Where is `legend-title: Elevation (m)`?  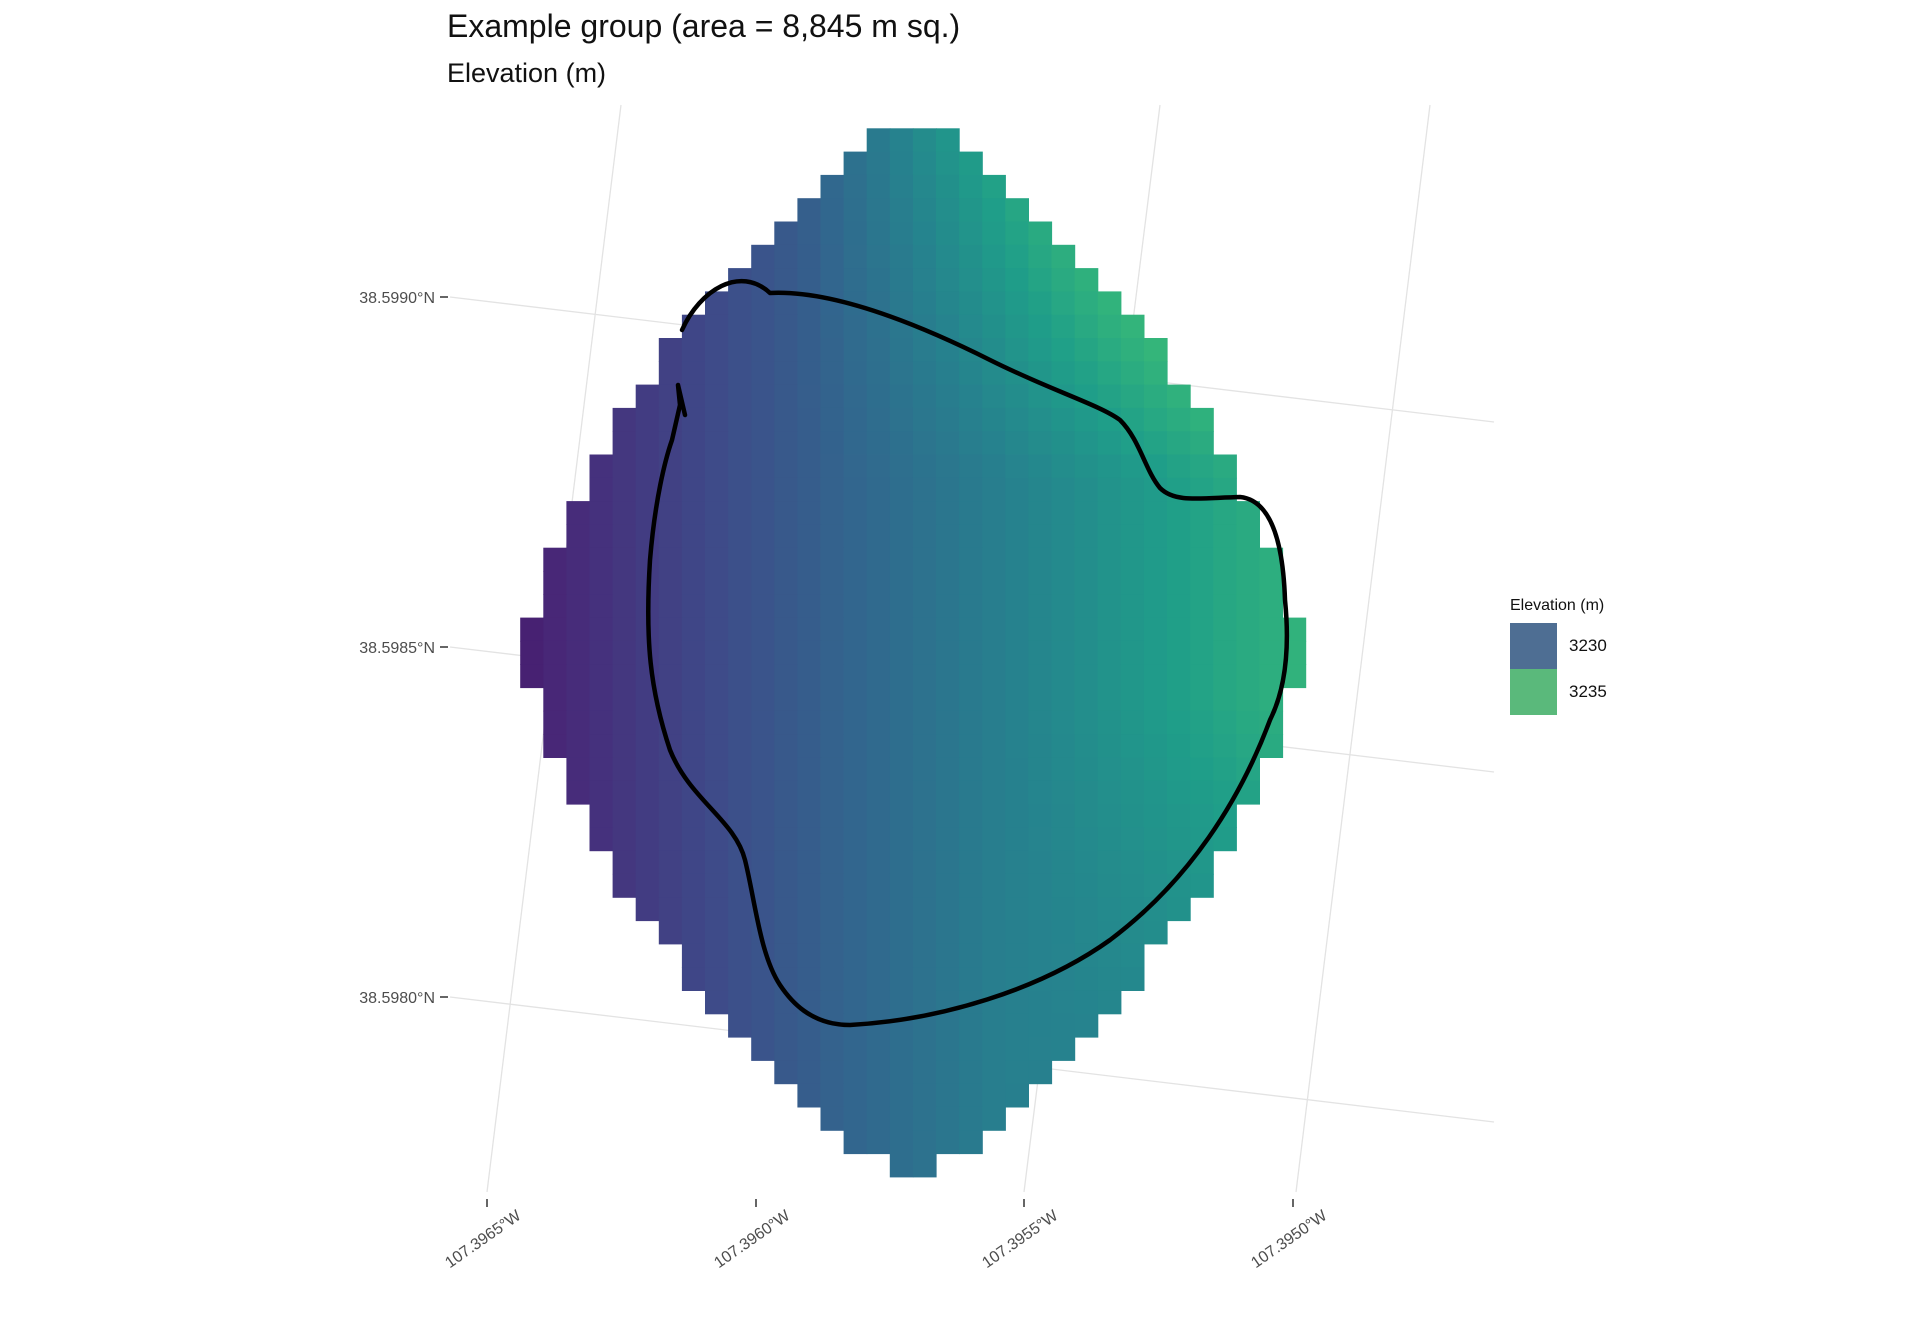
legend-title: Elevation (m) is located at coordinates (1557, 605).